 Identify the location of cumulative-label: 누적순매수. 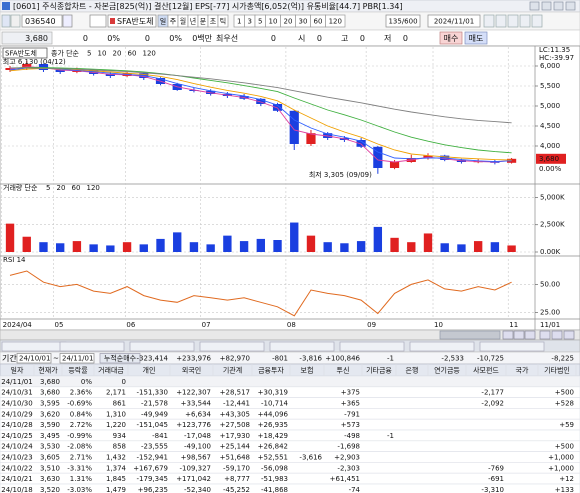
(120, 358).